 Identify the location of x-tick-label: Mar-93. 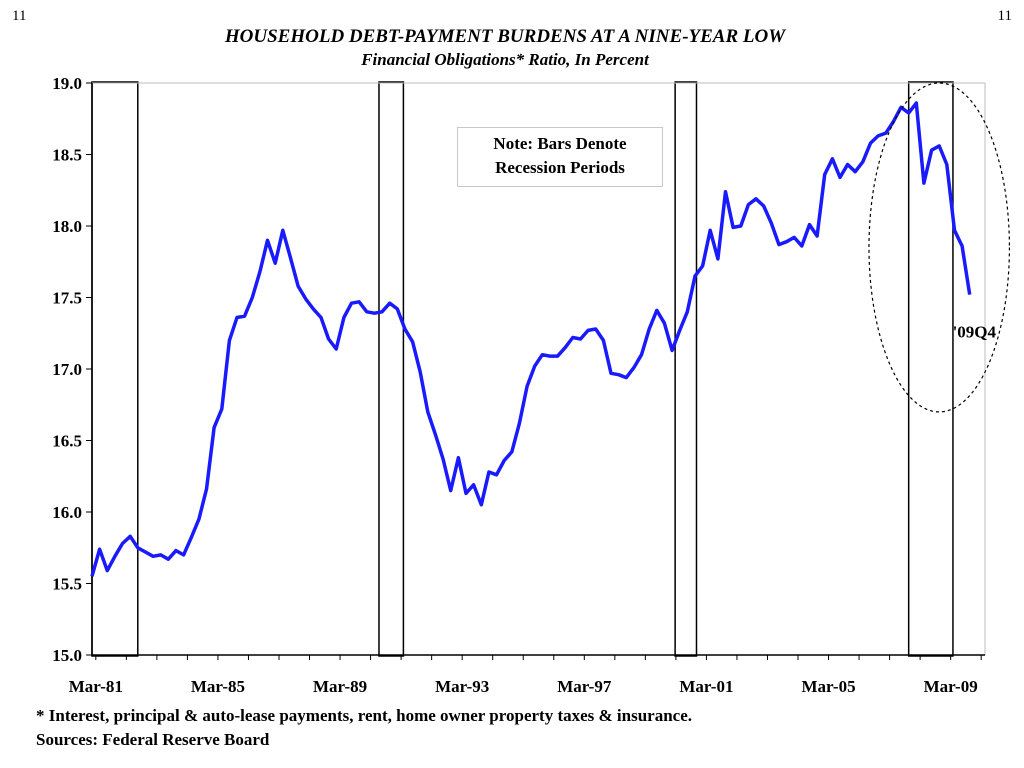
(462, 686).